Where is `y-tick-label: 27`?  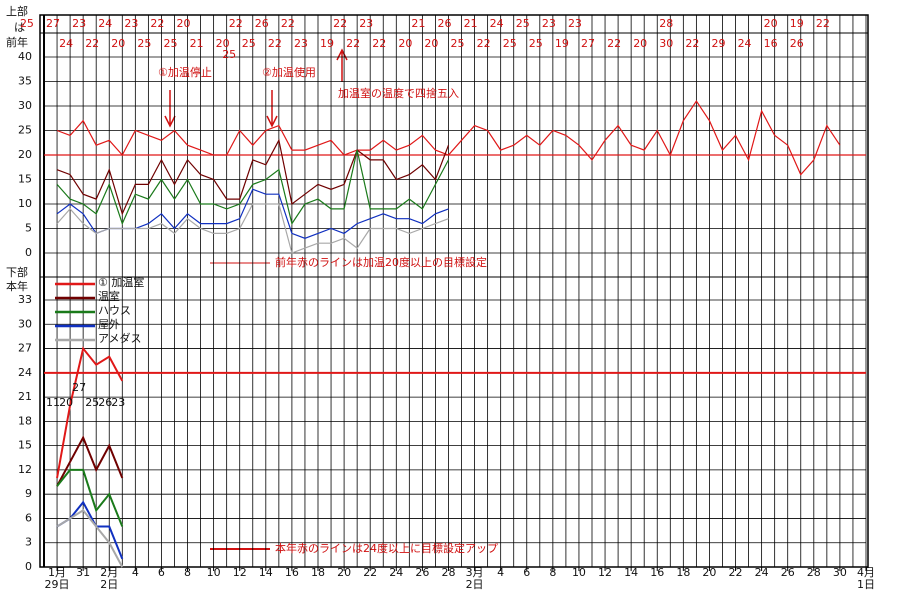
y-tick-label: 27 is located at coordinates (25, 348).